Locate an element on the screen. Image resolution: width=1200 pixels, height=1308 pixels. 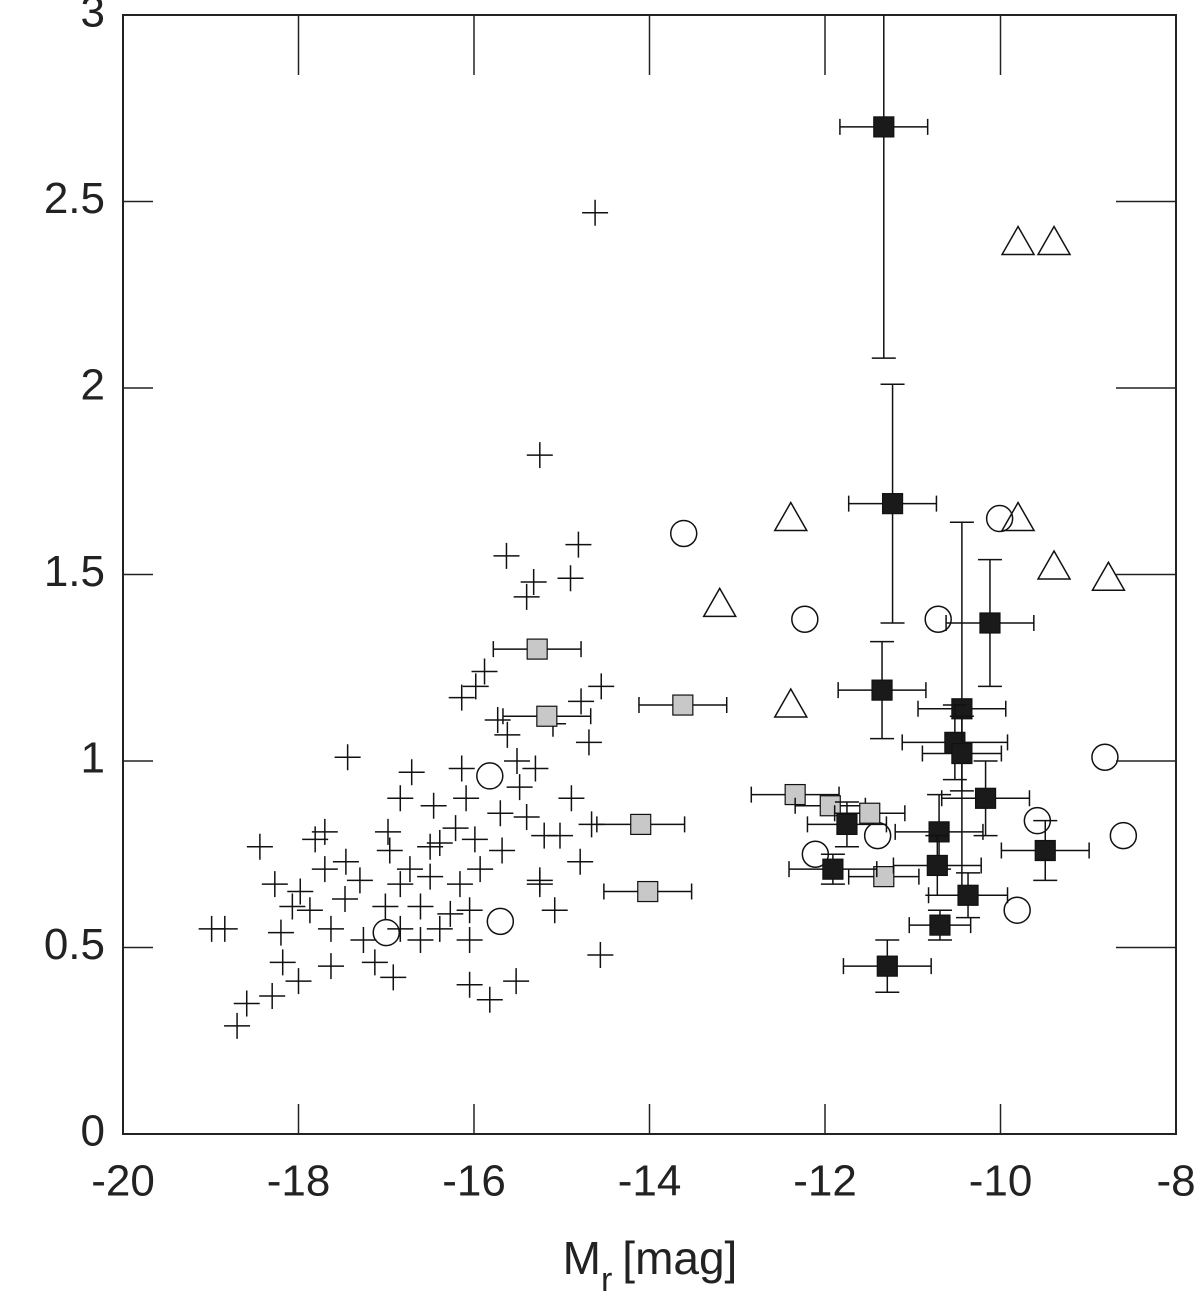
x-tick-label: -14 is located at coordinates (650, 1181).